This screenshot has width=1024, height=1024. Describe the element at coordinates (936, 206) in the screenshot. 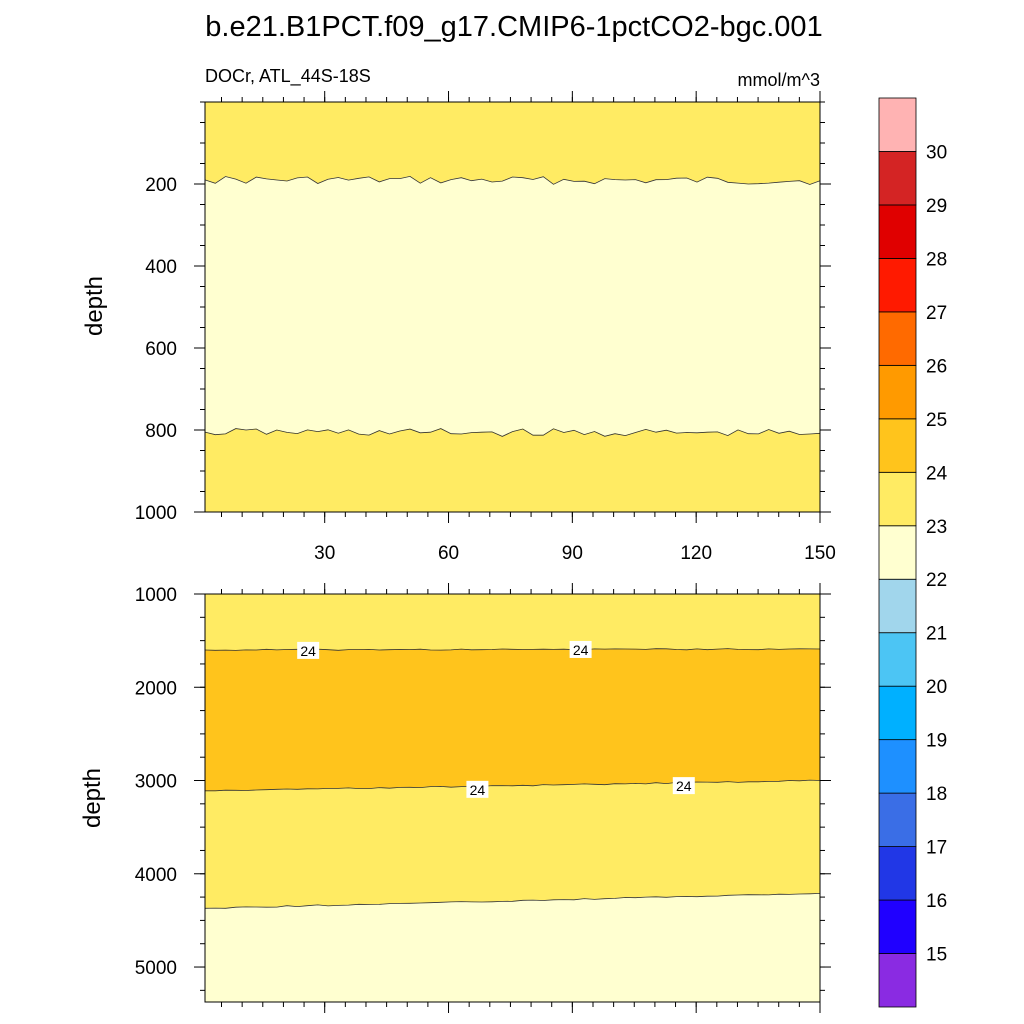

I see `colorbar-label: 29` at that location.